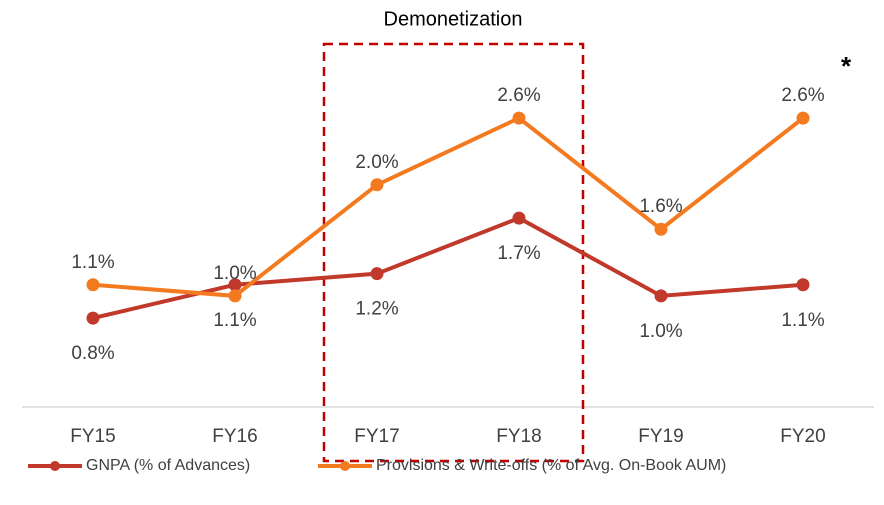 This screenshot has width=884, height=505. I want to click on x-tick-label: FY19, so click(660, 436).